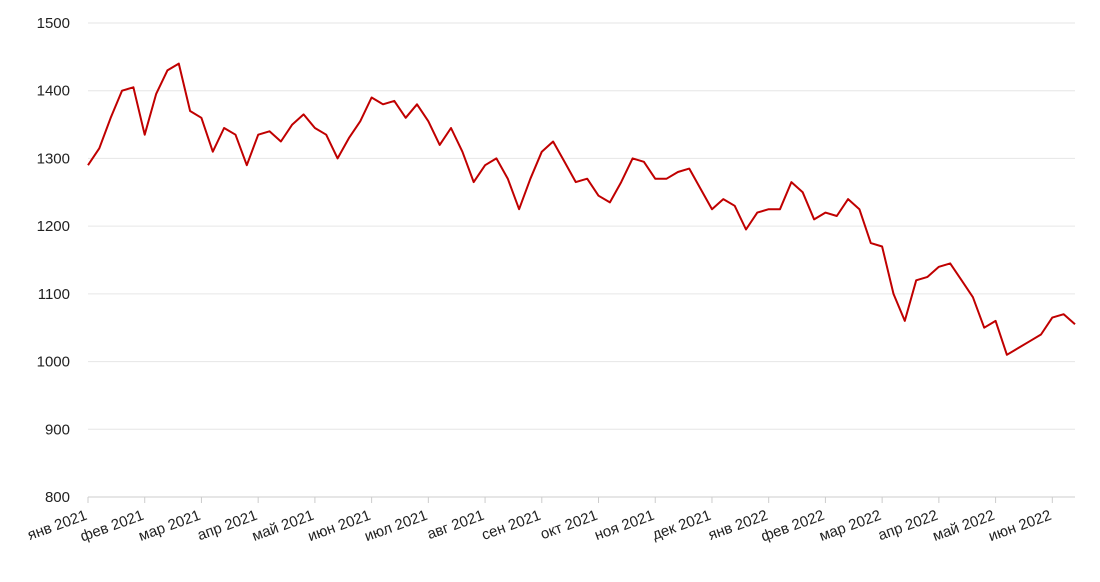 The height and width of the screenshot is (582, 1100). What do you see at coordinates (53, 23) in the screenshot?
I see `y-tick-label: 1500` at bounding box center [53, 23].